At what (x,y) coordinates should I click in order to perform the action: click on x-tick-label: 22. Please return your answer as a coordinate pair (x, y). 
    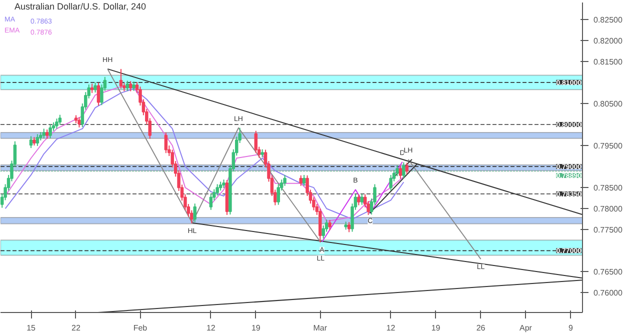
    Looking at the image, I should click on (76, 328).